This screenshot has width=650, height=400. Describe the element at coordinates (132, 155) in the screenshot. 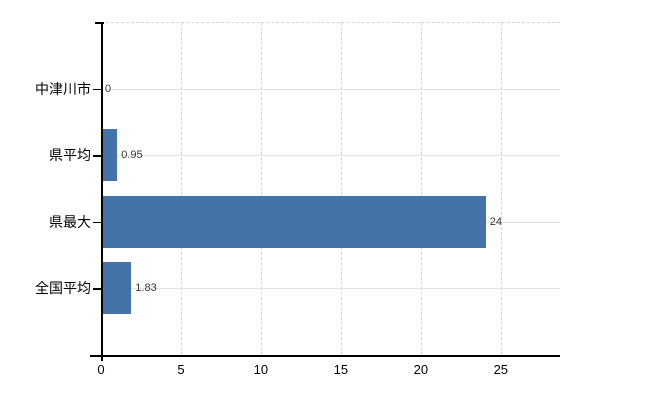

I see `value-label: 0.95` at that location.